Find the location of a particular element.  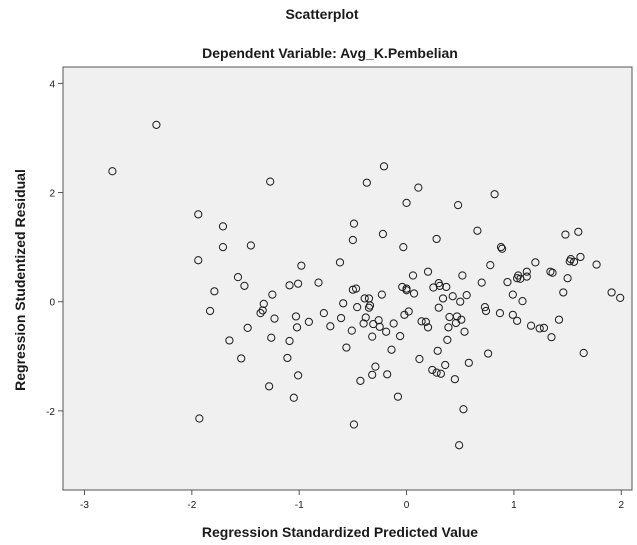

x-axis: -3 -2 -1 0 1 2 is located at coordinates (352, 500).